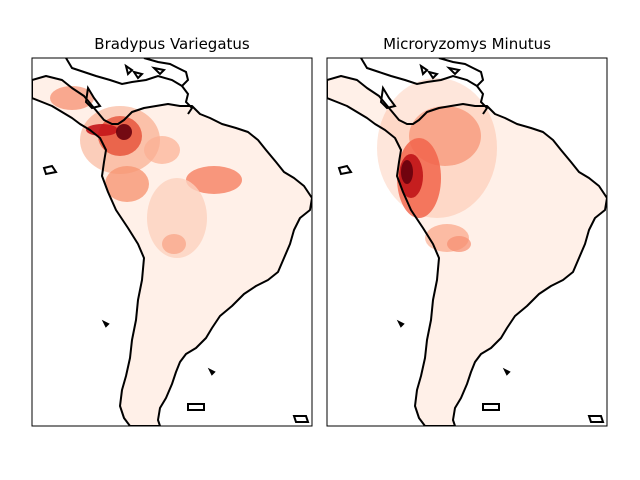 The image size is (640, 480). Describe the element at coordinates (172, 44) in the screenshot. I see `panel-title-left: Bradypus Variegatus` at that location.